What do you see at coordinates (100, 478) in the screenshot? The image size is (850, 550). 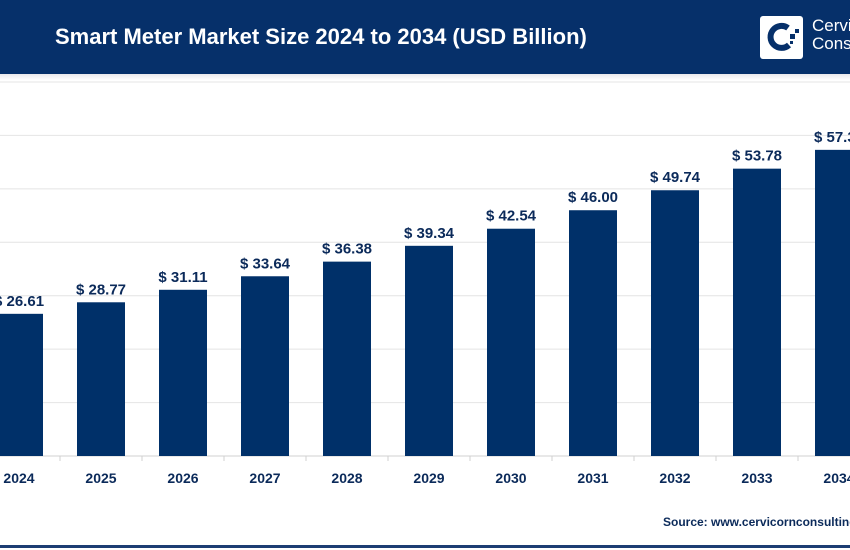 I see `x-tick-label-2025: 2025` at bounding box center [100, 478].